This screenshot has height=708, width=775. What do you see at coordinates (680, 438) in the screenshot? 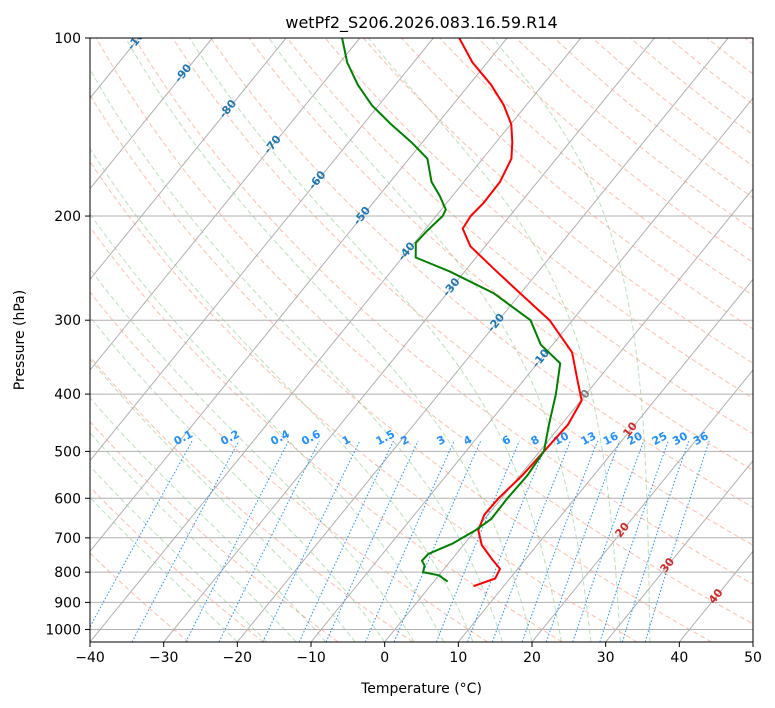
I see `mixing-ratio-label: 30` at bounding box center [680, 438].